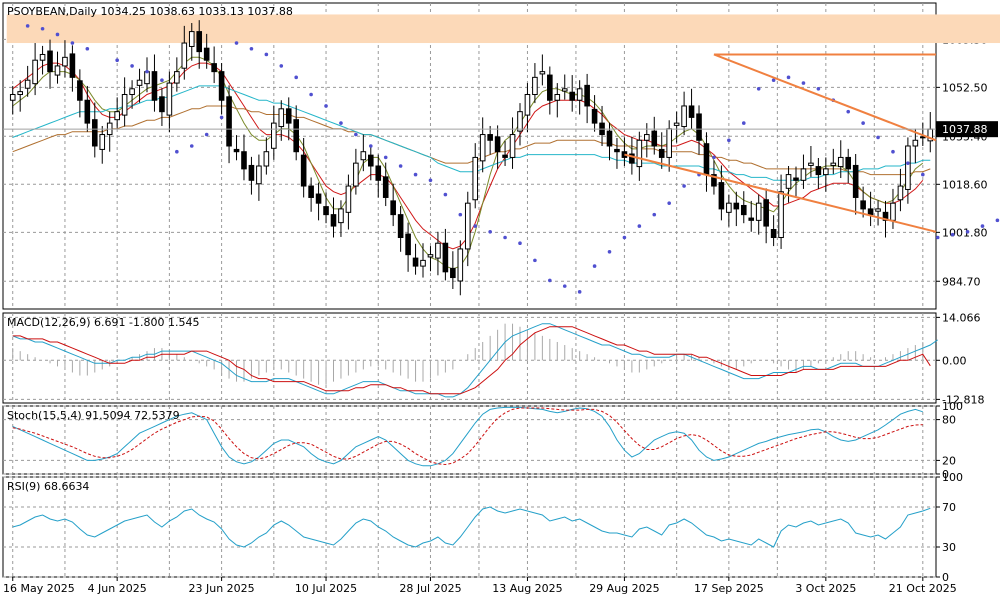  What do you see at coordinates (825, 588) in the screenshot?
I see `x-tick-label: 3 Oct 2025` at bounding box center [825, 588].